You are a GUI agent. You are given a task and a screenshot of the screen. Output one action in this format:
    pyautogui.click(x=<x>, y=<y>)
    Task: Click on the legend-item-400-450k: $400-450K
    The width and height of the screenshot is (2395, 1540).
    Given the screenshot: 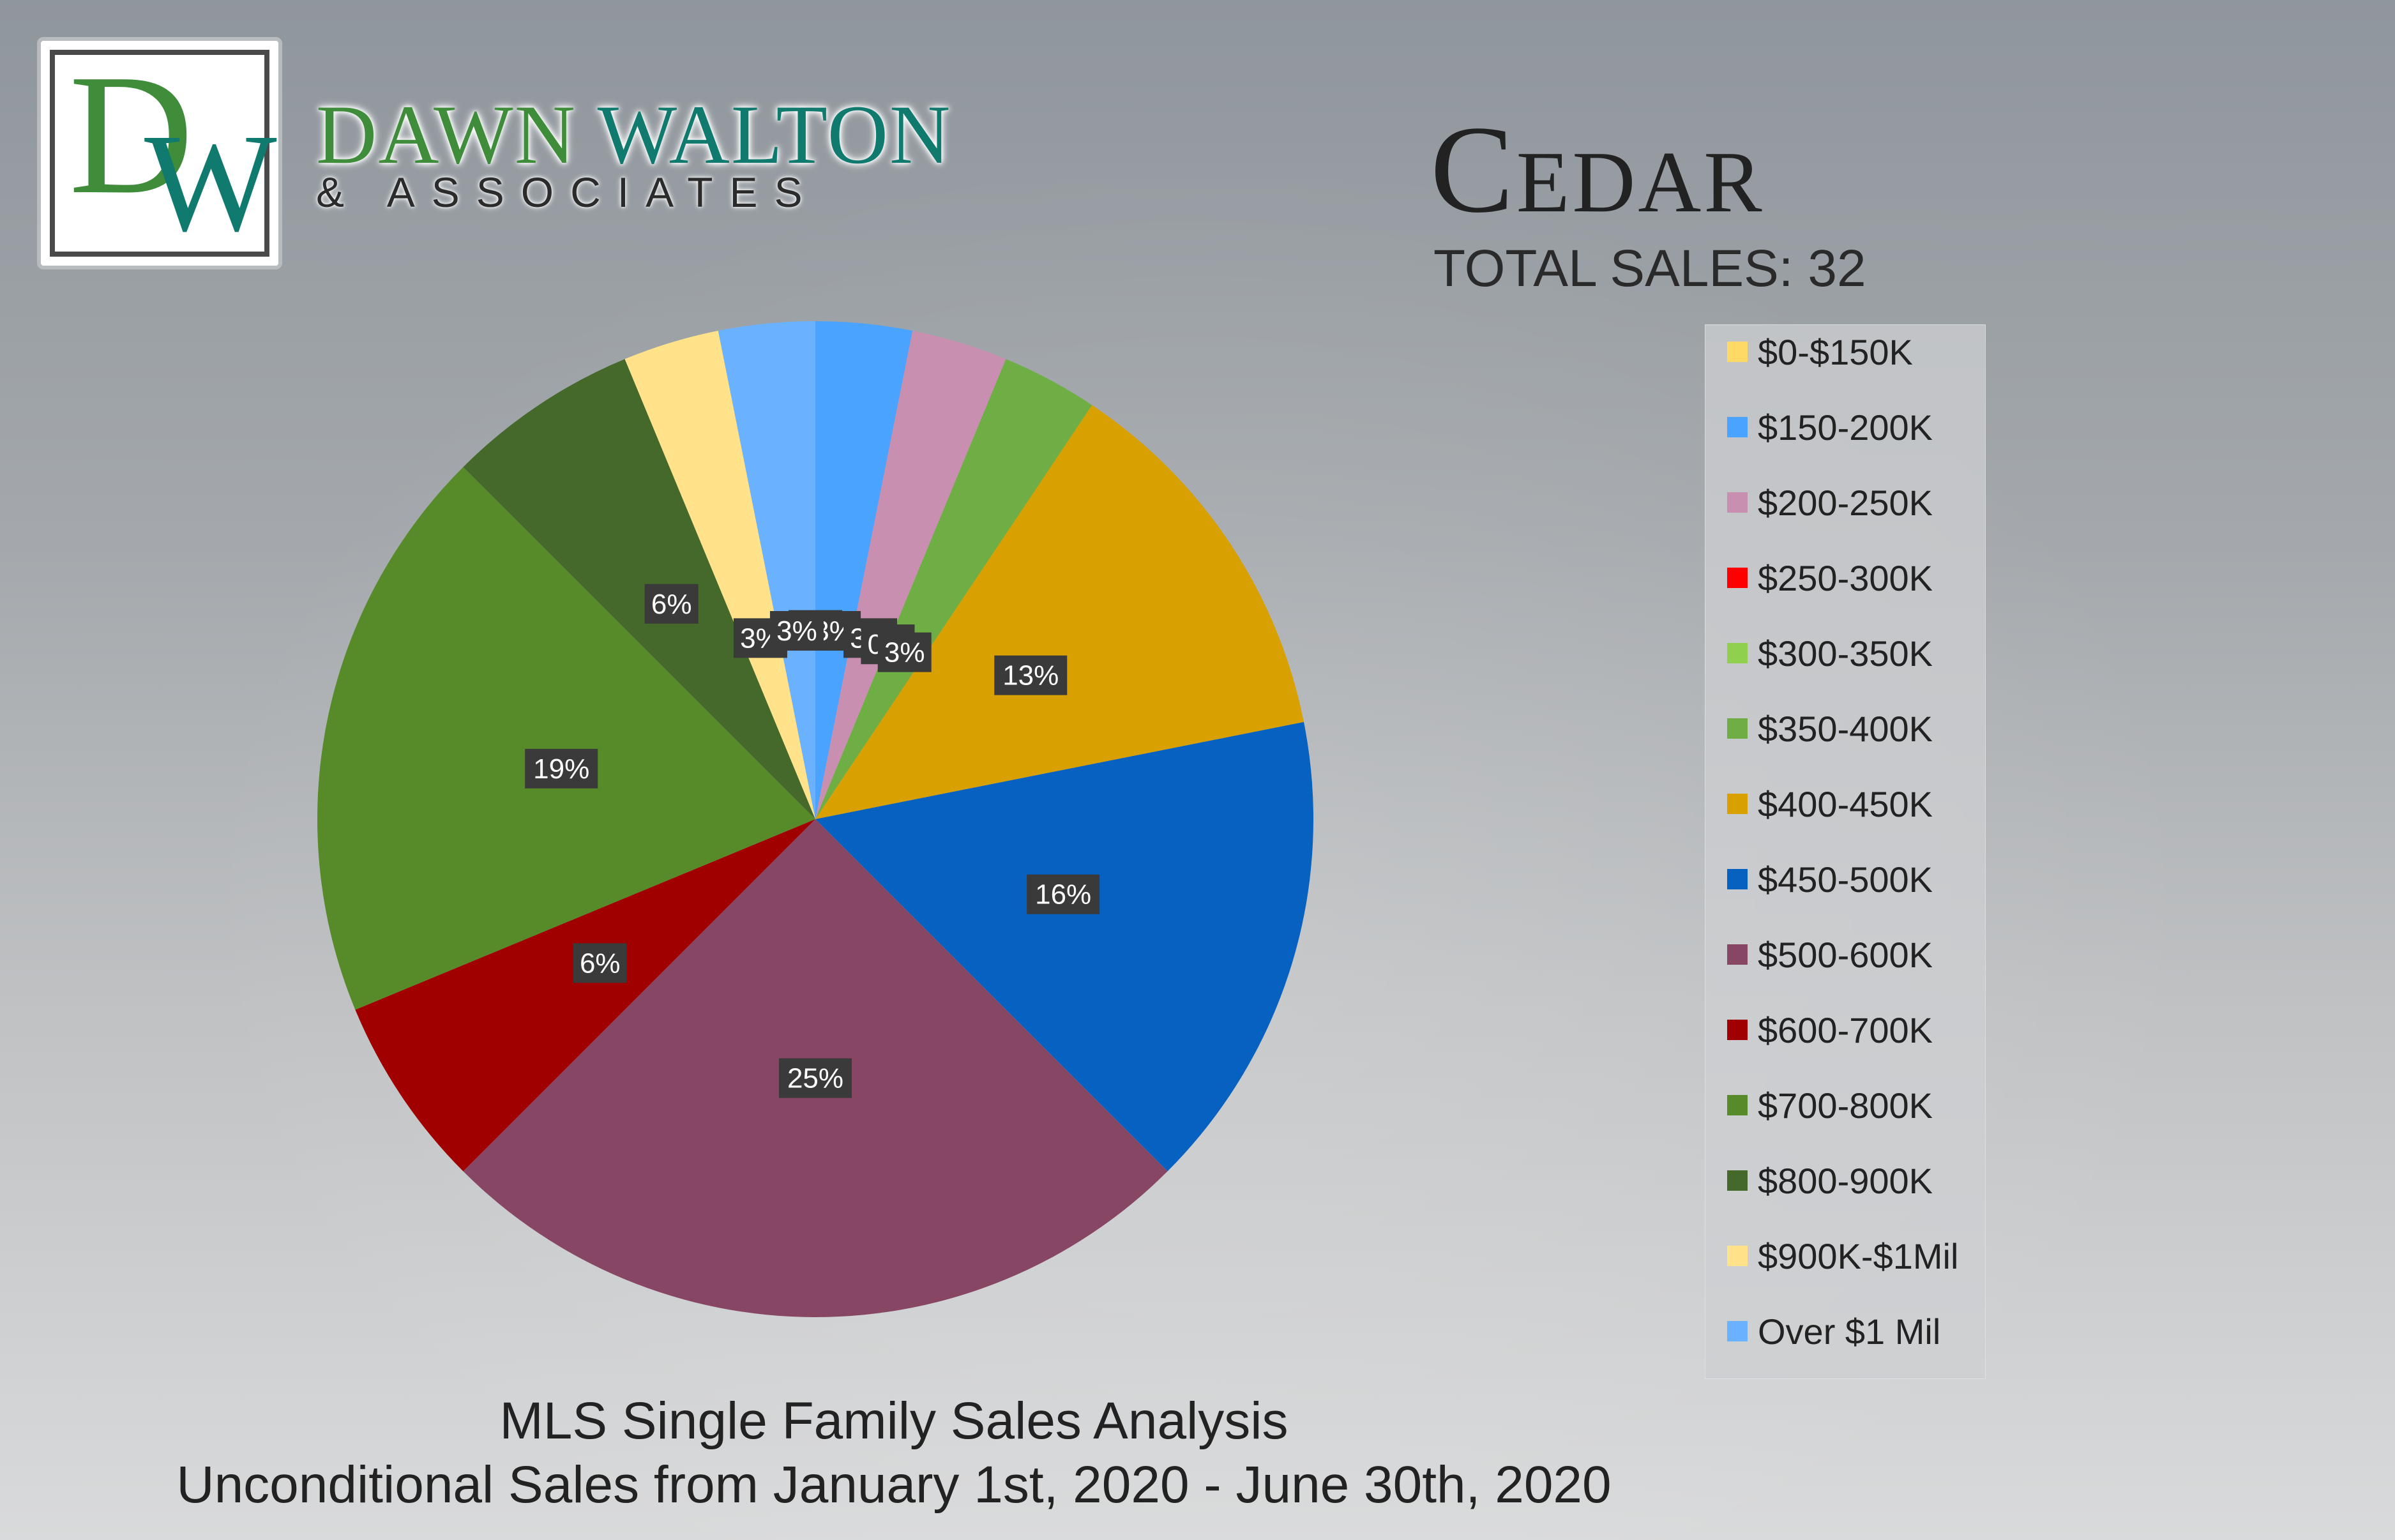 What is the action you would take?
    pyautogui.click(x=1830, y=803)
    